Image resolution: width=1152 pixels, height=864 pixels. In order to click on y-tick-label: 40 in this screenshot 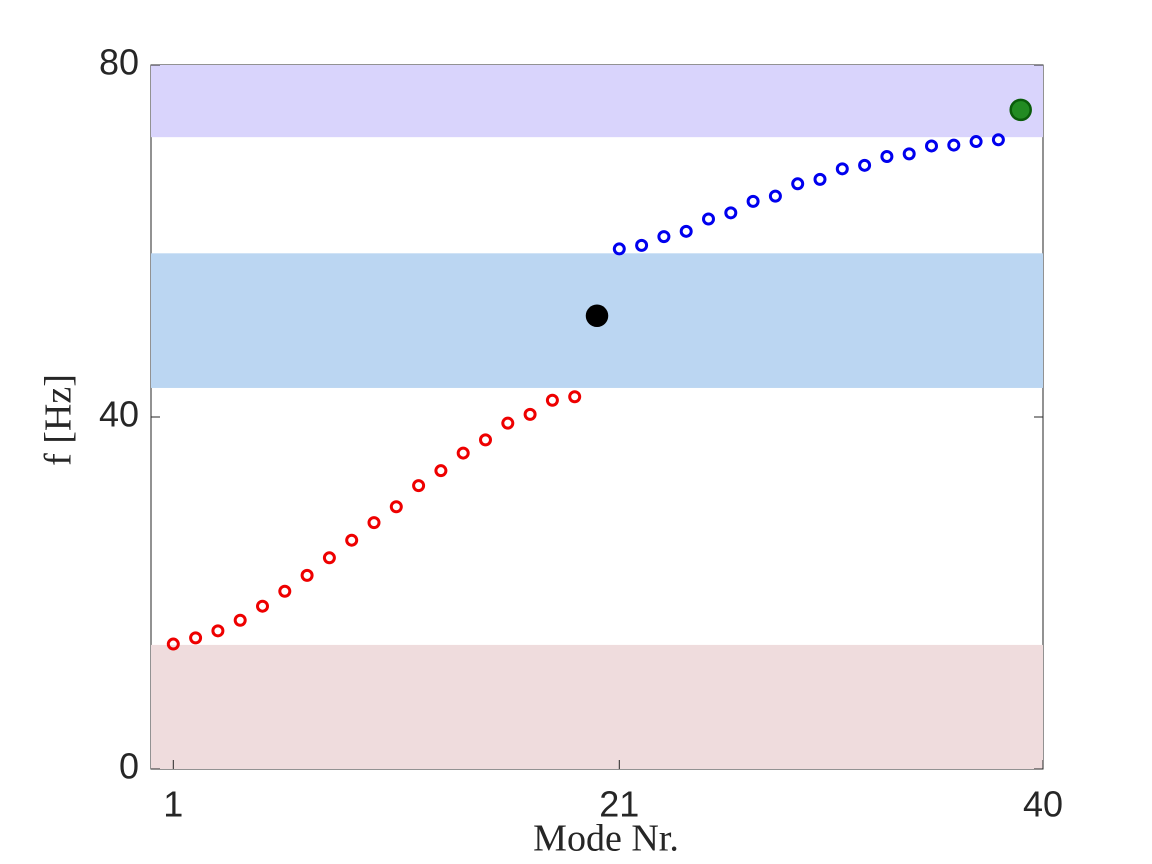, I will do `click(119, 414)`.